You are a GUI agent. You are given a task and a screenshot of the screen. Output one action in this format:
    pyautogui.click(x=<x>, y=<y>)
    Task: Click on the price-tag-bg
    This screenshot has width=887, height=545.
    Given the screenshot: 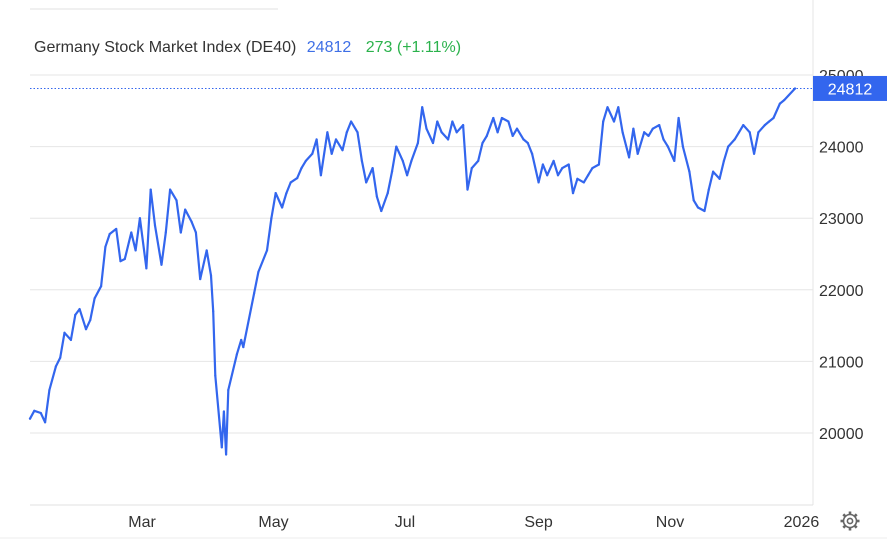 What is the action you would take?
    pyautogui.click(x=850, y=88)
    